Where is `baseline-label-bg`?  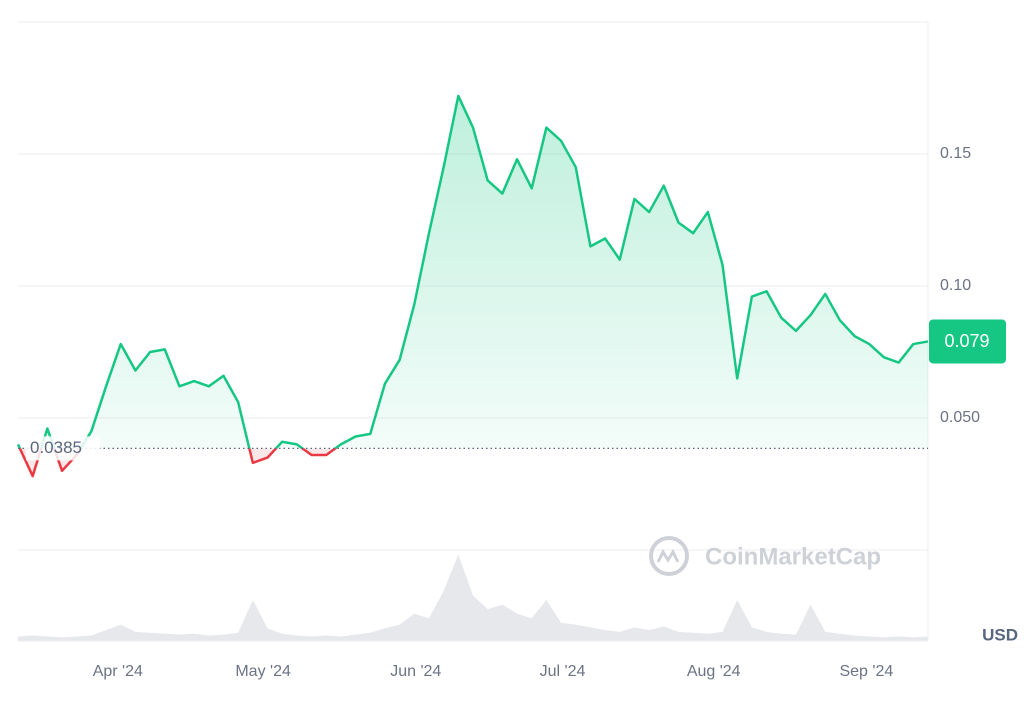
baseline-label-bg is located at coordinates (63, 448).